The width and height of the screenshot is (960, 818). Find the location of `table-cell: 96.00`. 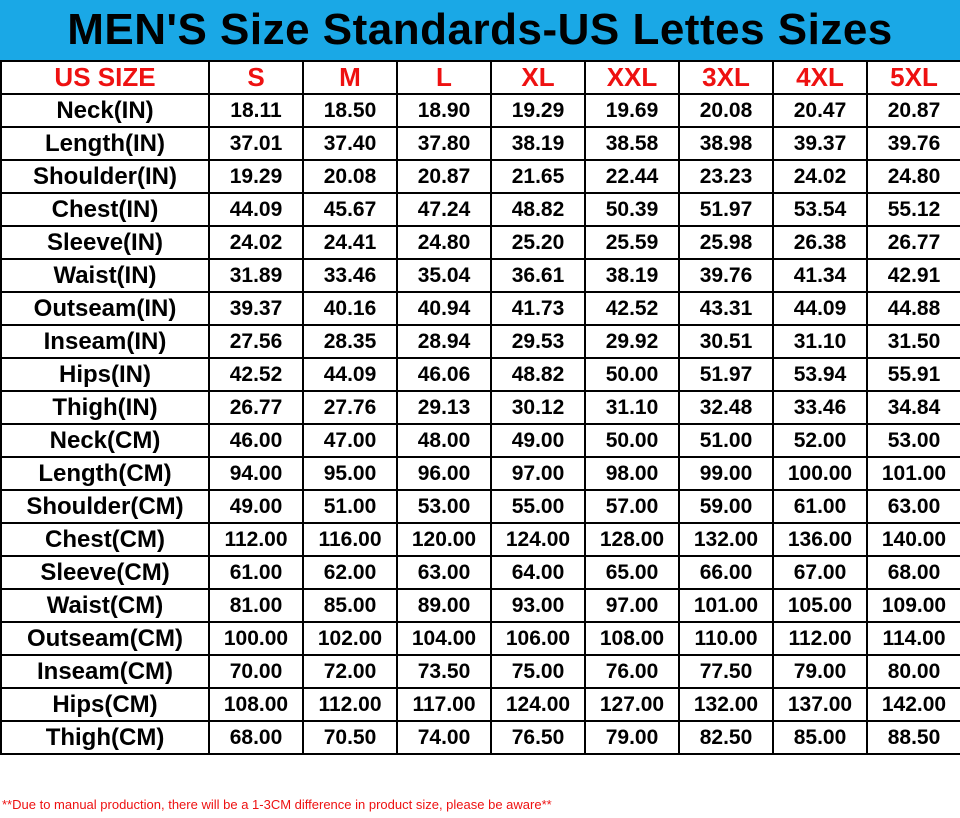

table-cell: 96.00 is located at coordinates (444, 473).